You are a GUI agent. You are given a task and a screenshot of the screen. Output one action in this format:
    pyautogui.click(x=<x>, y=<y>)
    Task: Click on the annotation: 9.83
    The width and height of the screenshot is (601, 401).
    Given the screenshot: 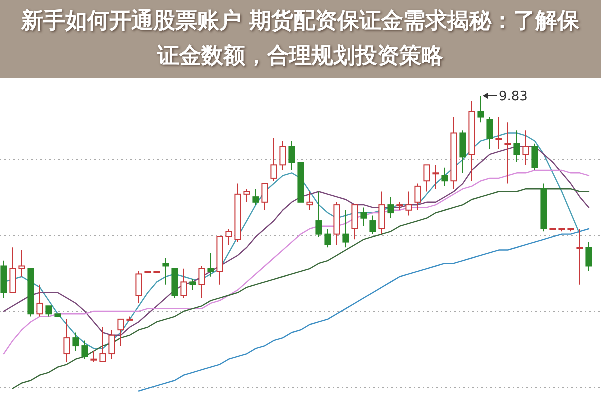 What is the action you would take?
    pyautogui.click(x=513, y=97)
    